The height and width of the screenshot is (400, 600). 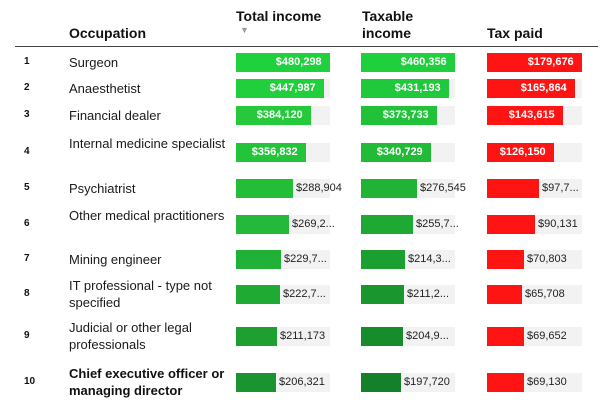 What do you see at coordinates (319, 188) in the screenshot?
I see `total-income-value: $288,904` at bounding box center [319, 188].